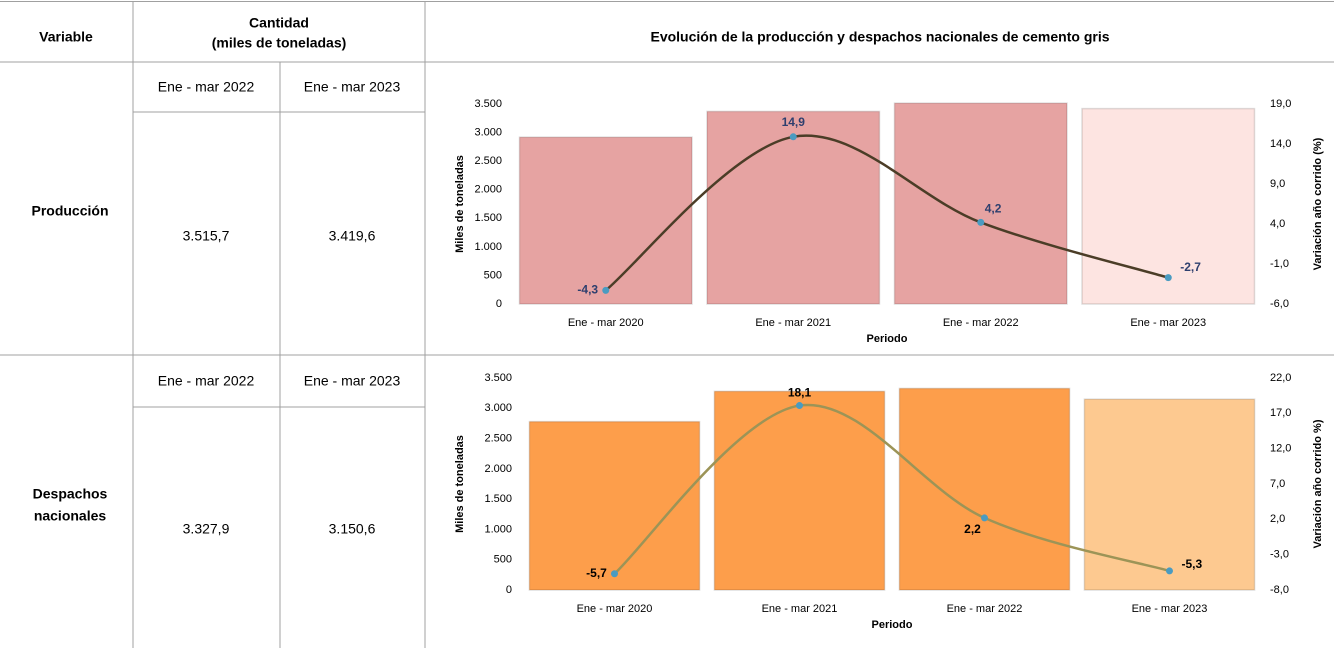  Describe the element at coordinates (66, 37) in the screenshot. I see `header-variable: Variable` at that location.